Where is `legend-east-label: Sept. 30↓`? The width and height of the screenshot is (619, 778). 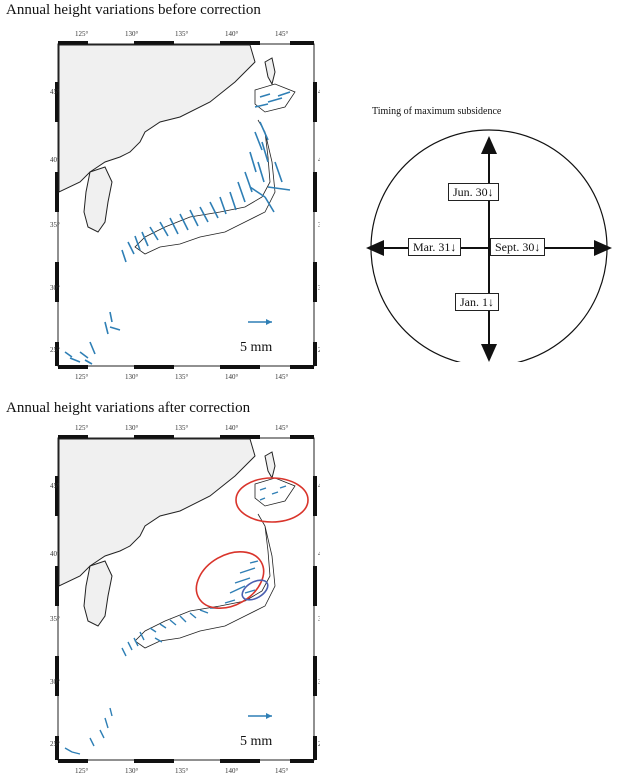 legend-east-label: Sept. 30↓ is located at coordinates (518, 247).